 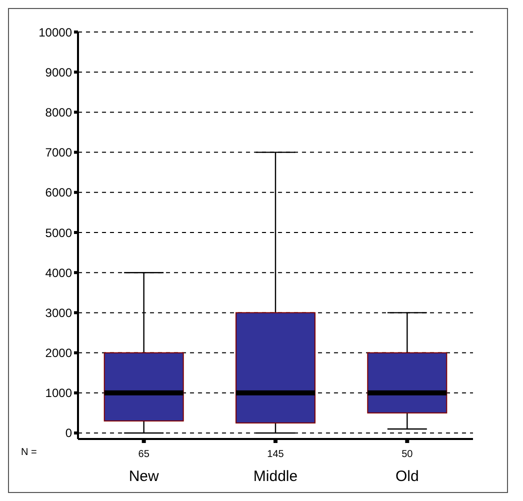 What do you see at coordinates (275, 476) in the screenshot?
I see `x-tick-label: Middle` at bounding box center [275, 476].